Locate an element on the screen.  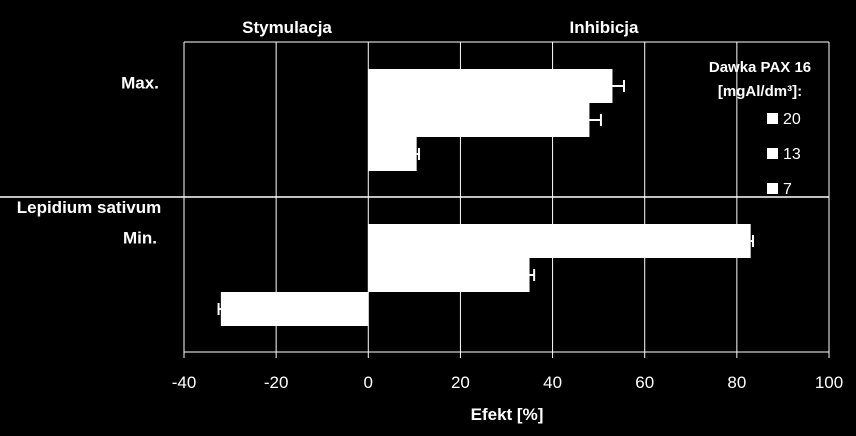
legend-label-13: 13 is located at coordinates (792, 154).